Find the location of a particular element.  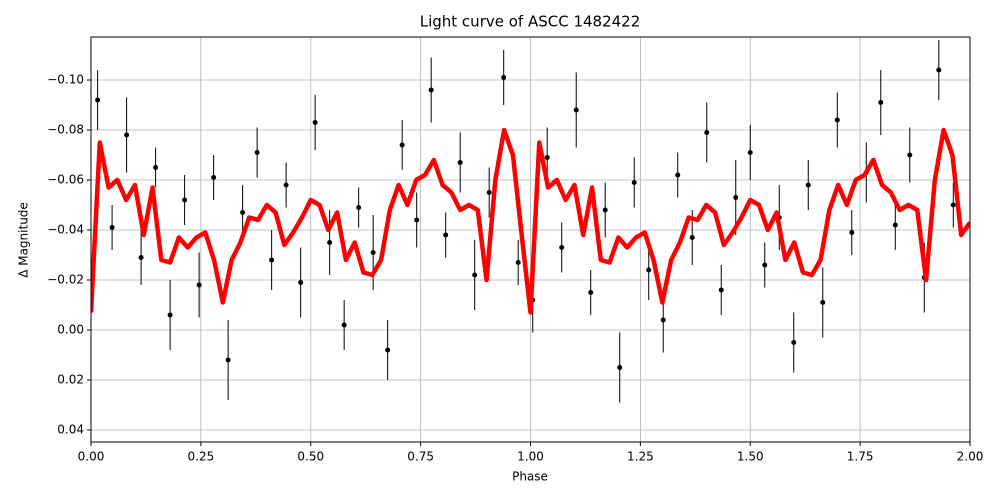

y-tick-label: −0.04 is located at coordinates (65, 230).